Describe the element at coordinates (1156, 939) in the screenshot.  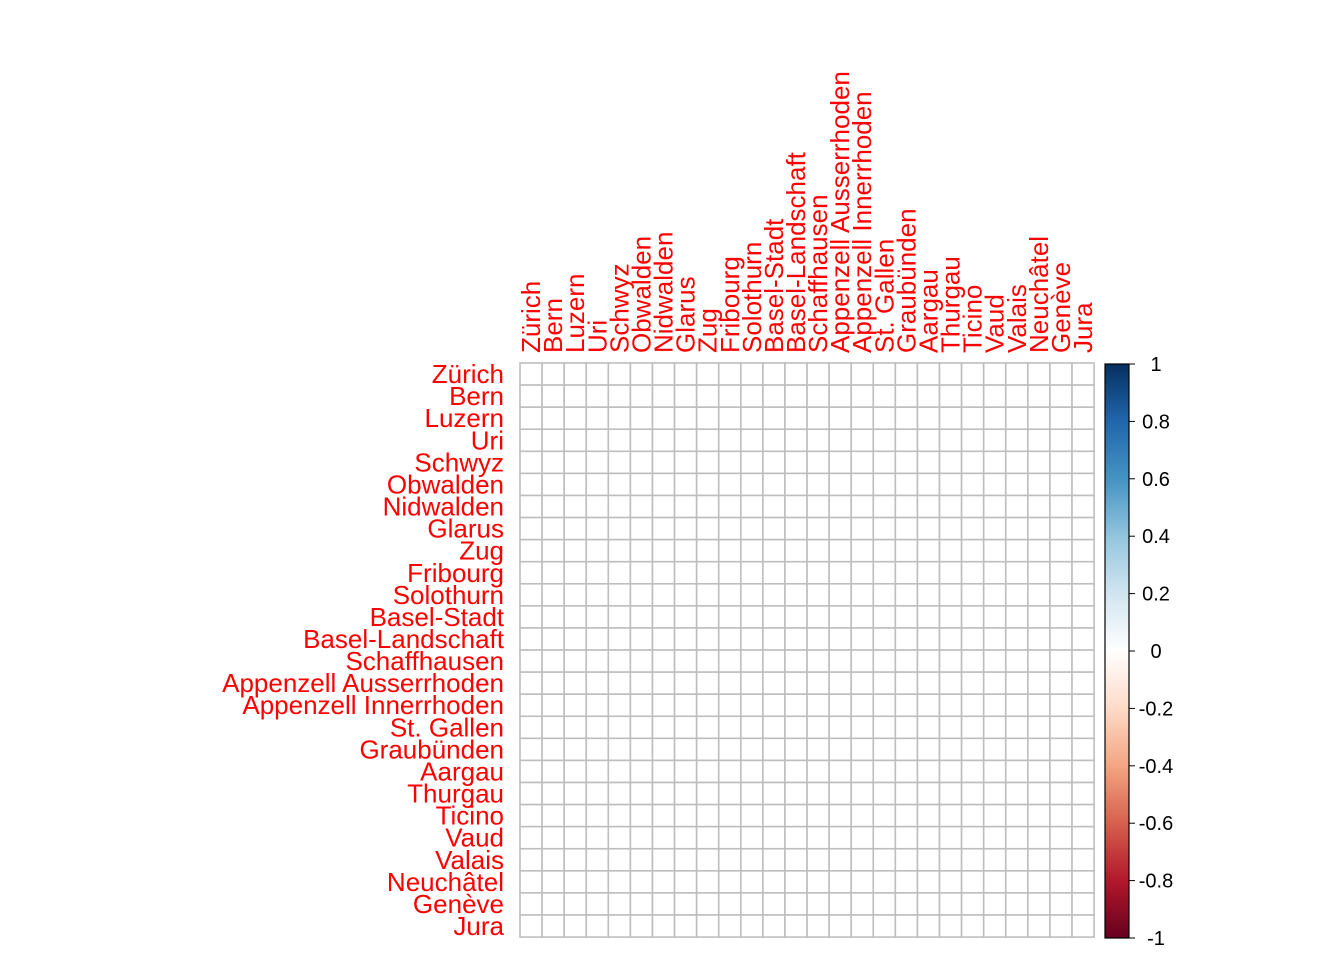
I see `colorbar-tick-label: -1` at that location.